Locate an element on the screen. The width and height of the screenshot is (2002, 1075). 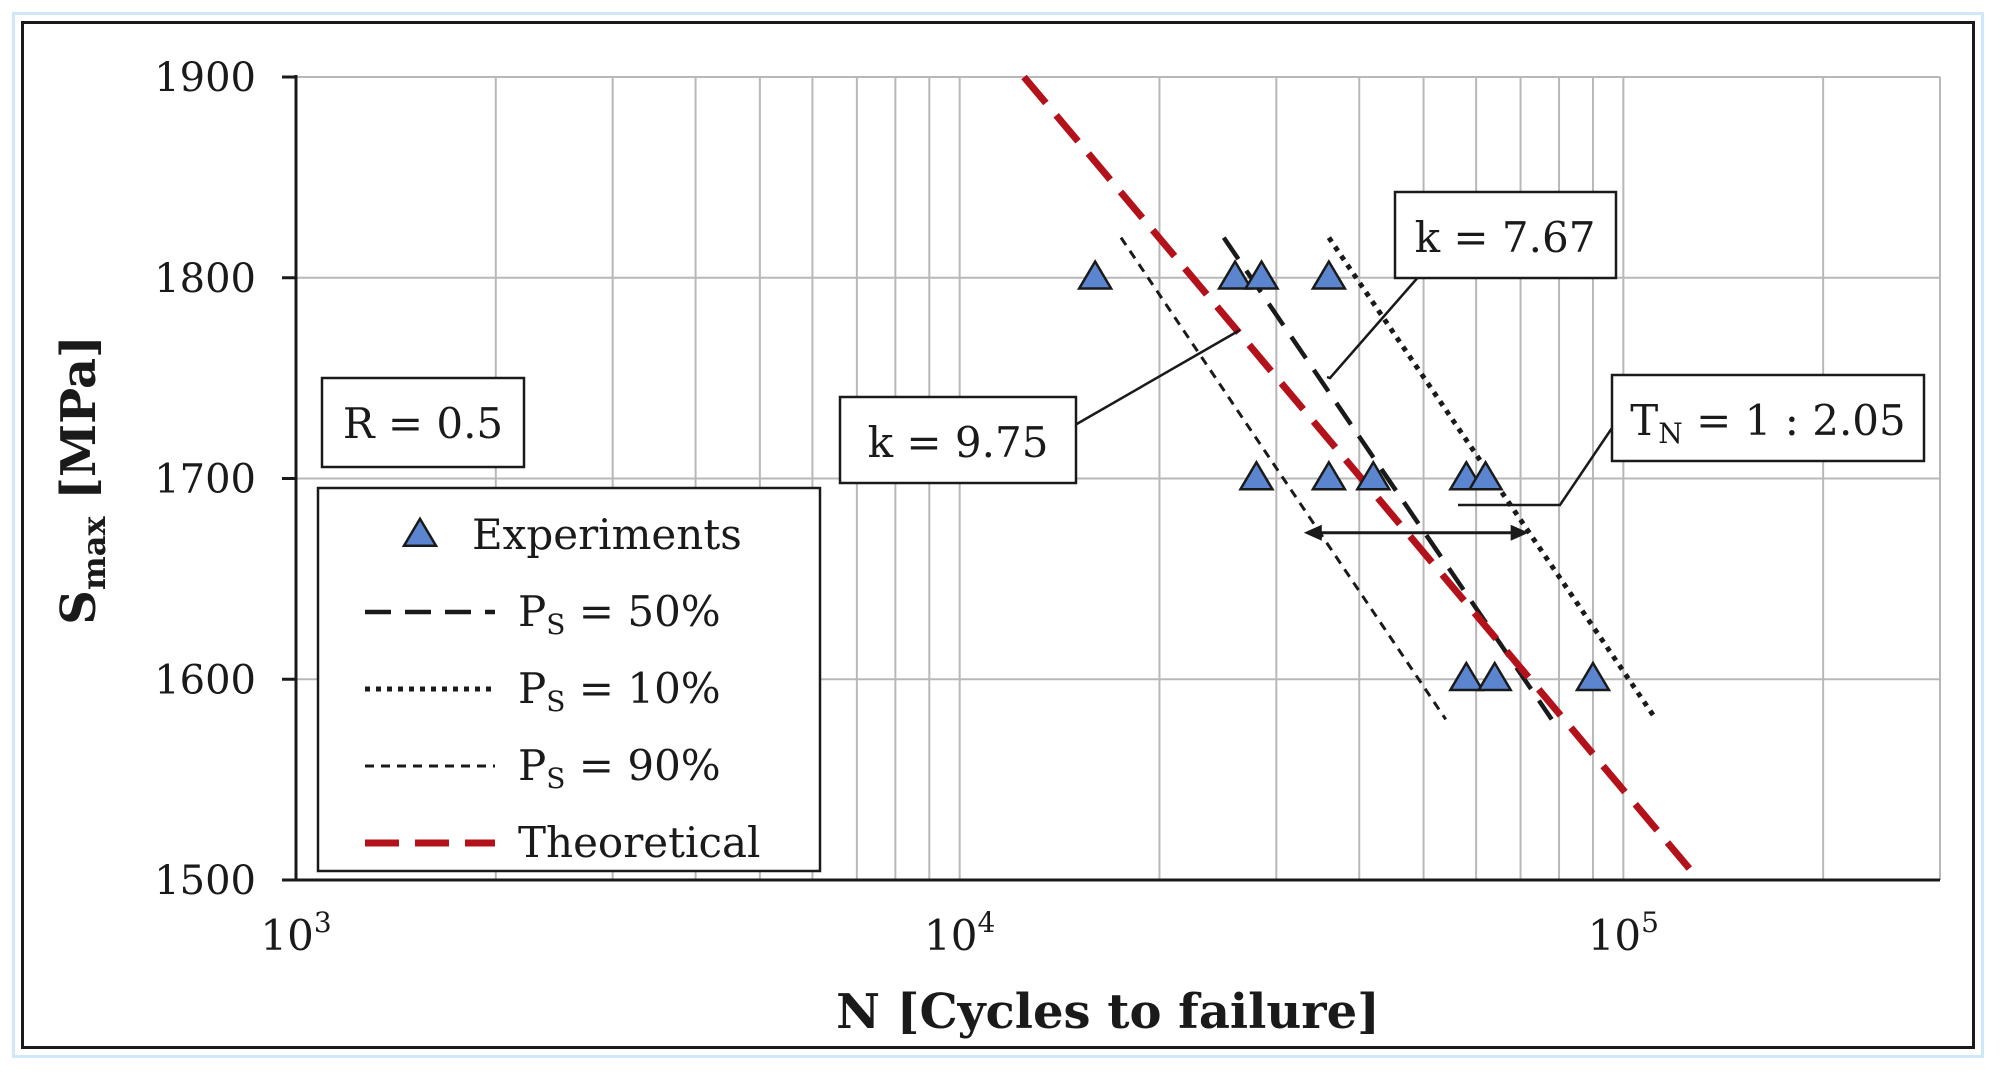
tn-leader-line is located at coordinates (1536, 467).